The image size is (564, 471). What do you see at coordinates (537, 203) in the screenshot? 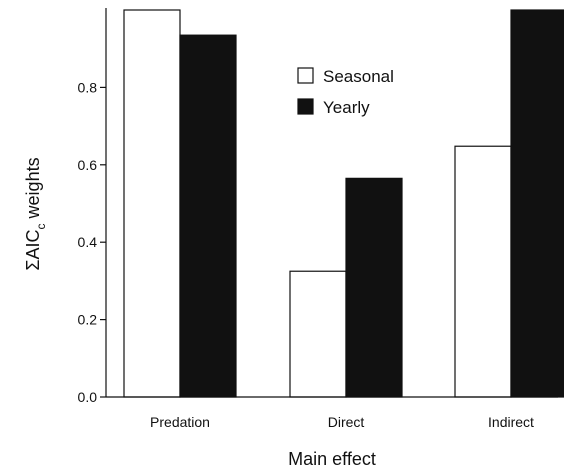
I see `bar-yearly-indirect` at bounding box center [537, 203].